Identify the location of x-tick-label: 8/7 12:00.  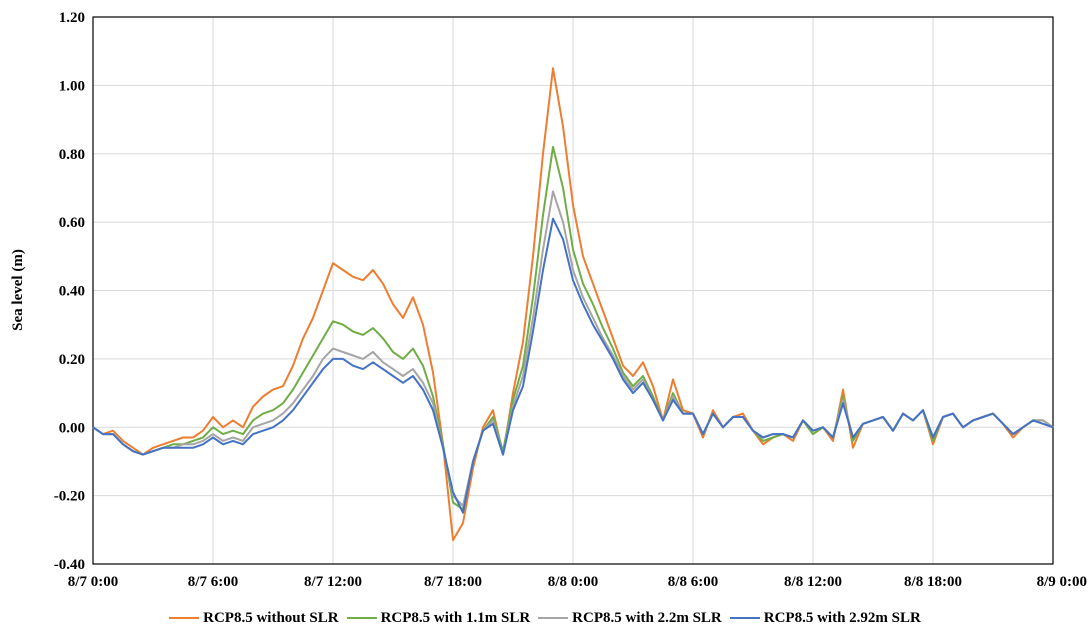
(333, 582).